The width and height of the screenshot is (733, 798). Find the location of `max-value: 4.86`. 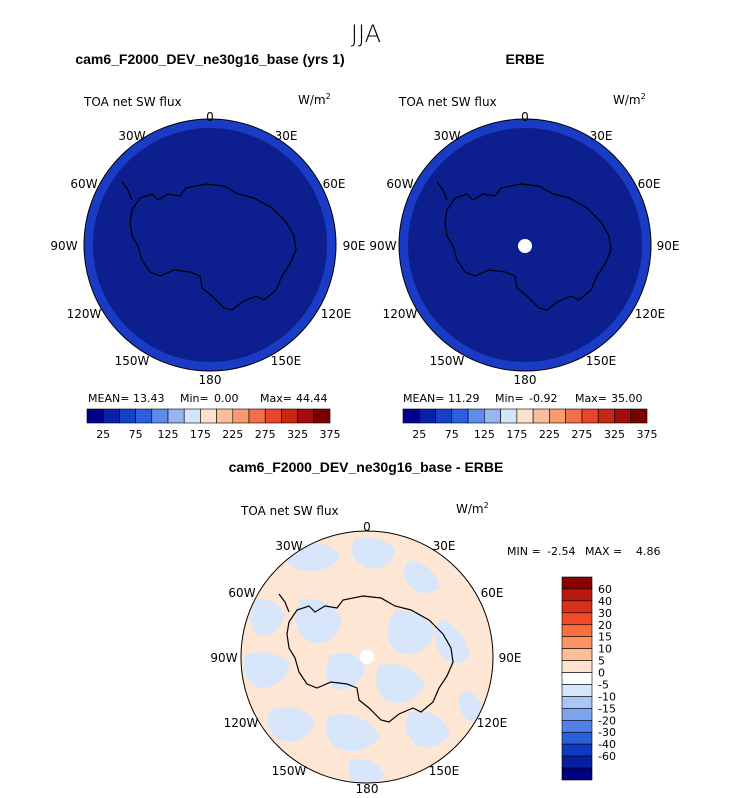

max-value: 4.86 is located at coordinates (648, 551).